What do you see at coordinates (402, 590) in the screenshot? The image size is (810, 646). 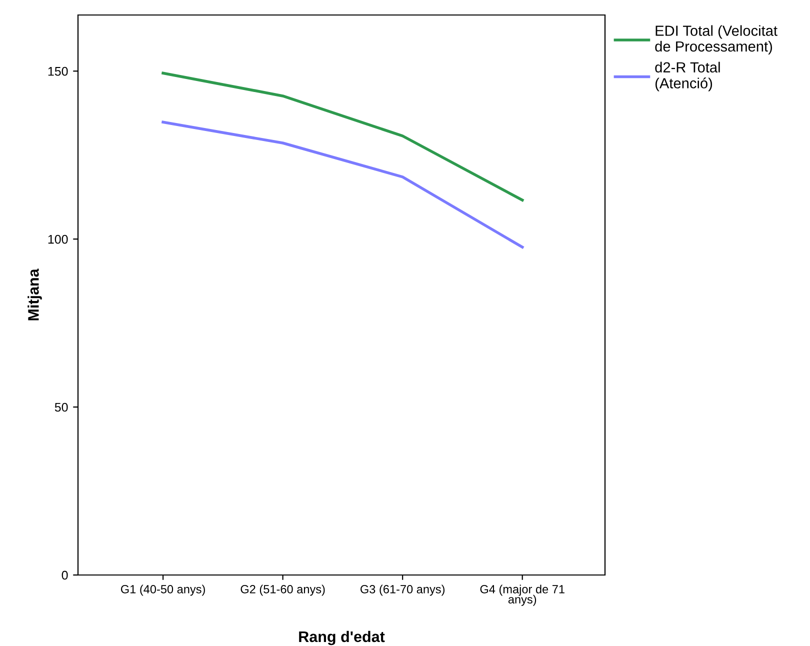 I see `x-tick-label: G3 (61-70 anys)` at bounding box center [402, 590].